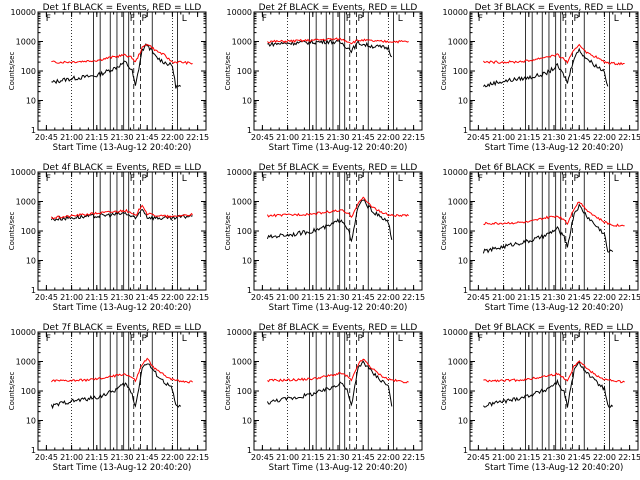 The width and height of the screenshot is (640, 480). Describe the element at coordinates (554, 328) in the screenshot. I see `chart-title: Det 9f BLACK = Events, RED = LLD` at that location.